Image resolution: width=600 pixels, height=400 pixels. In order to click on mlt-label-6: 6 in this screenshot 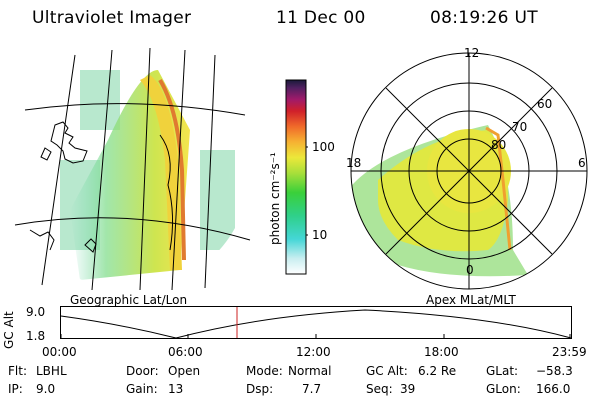, I will do `click(582, 163)`.